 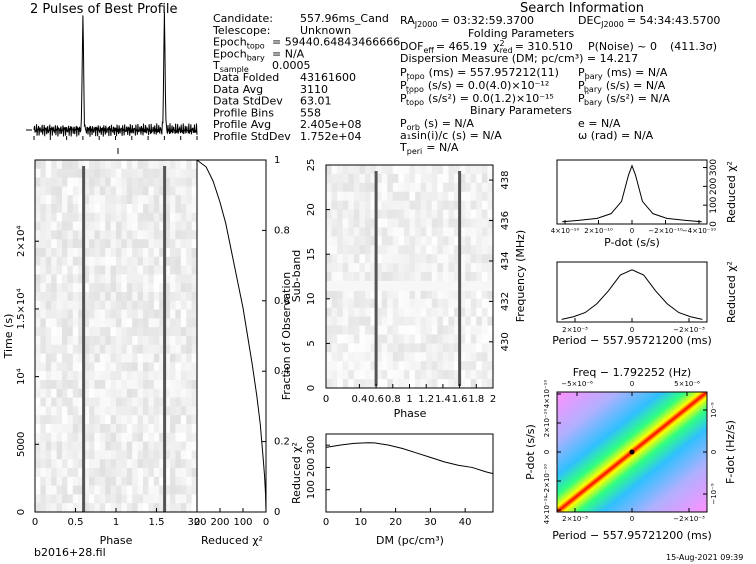 What do you see at coordinates (505, 260) in the screenshot?
I see `sb-y2-tick-label: 434` at bounding box center [505, 260].